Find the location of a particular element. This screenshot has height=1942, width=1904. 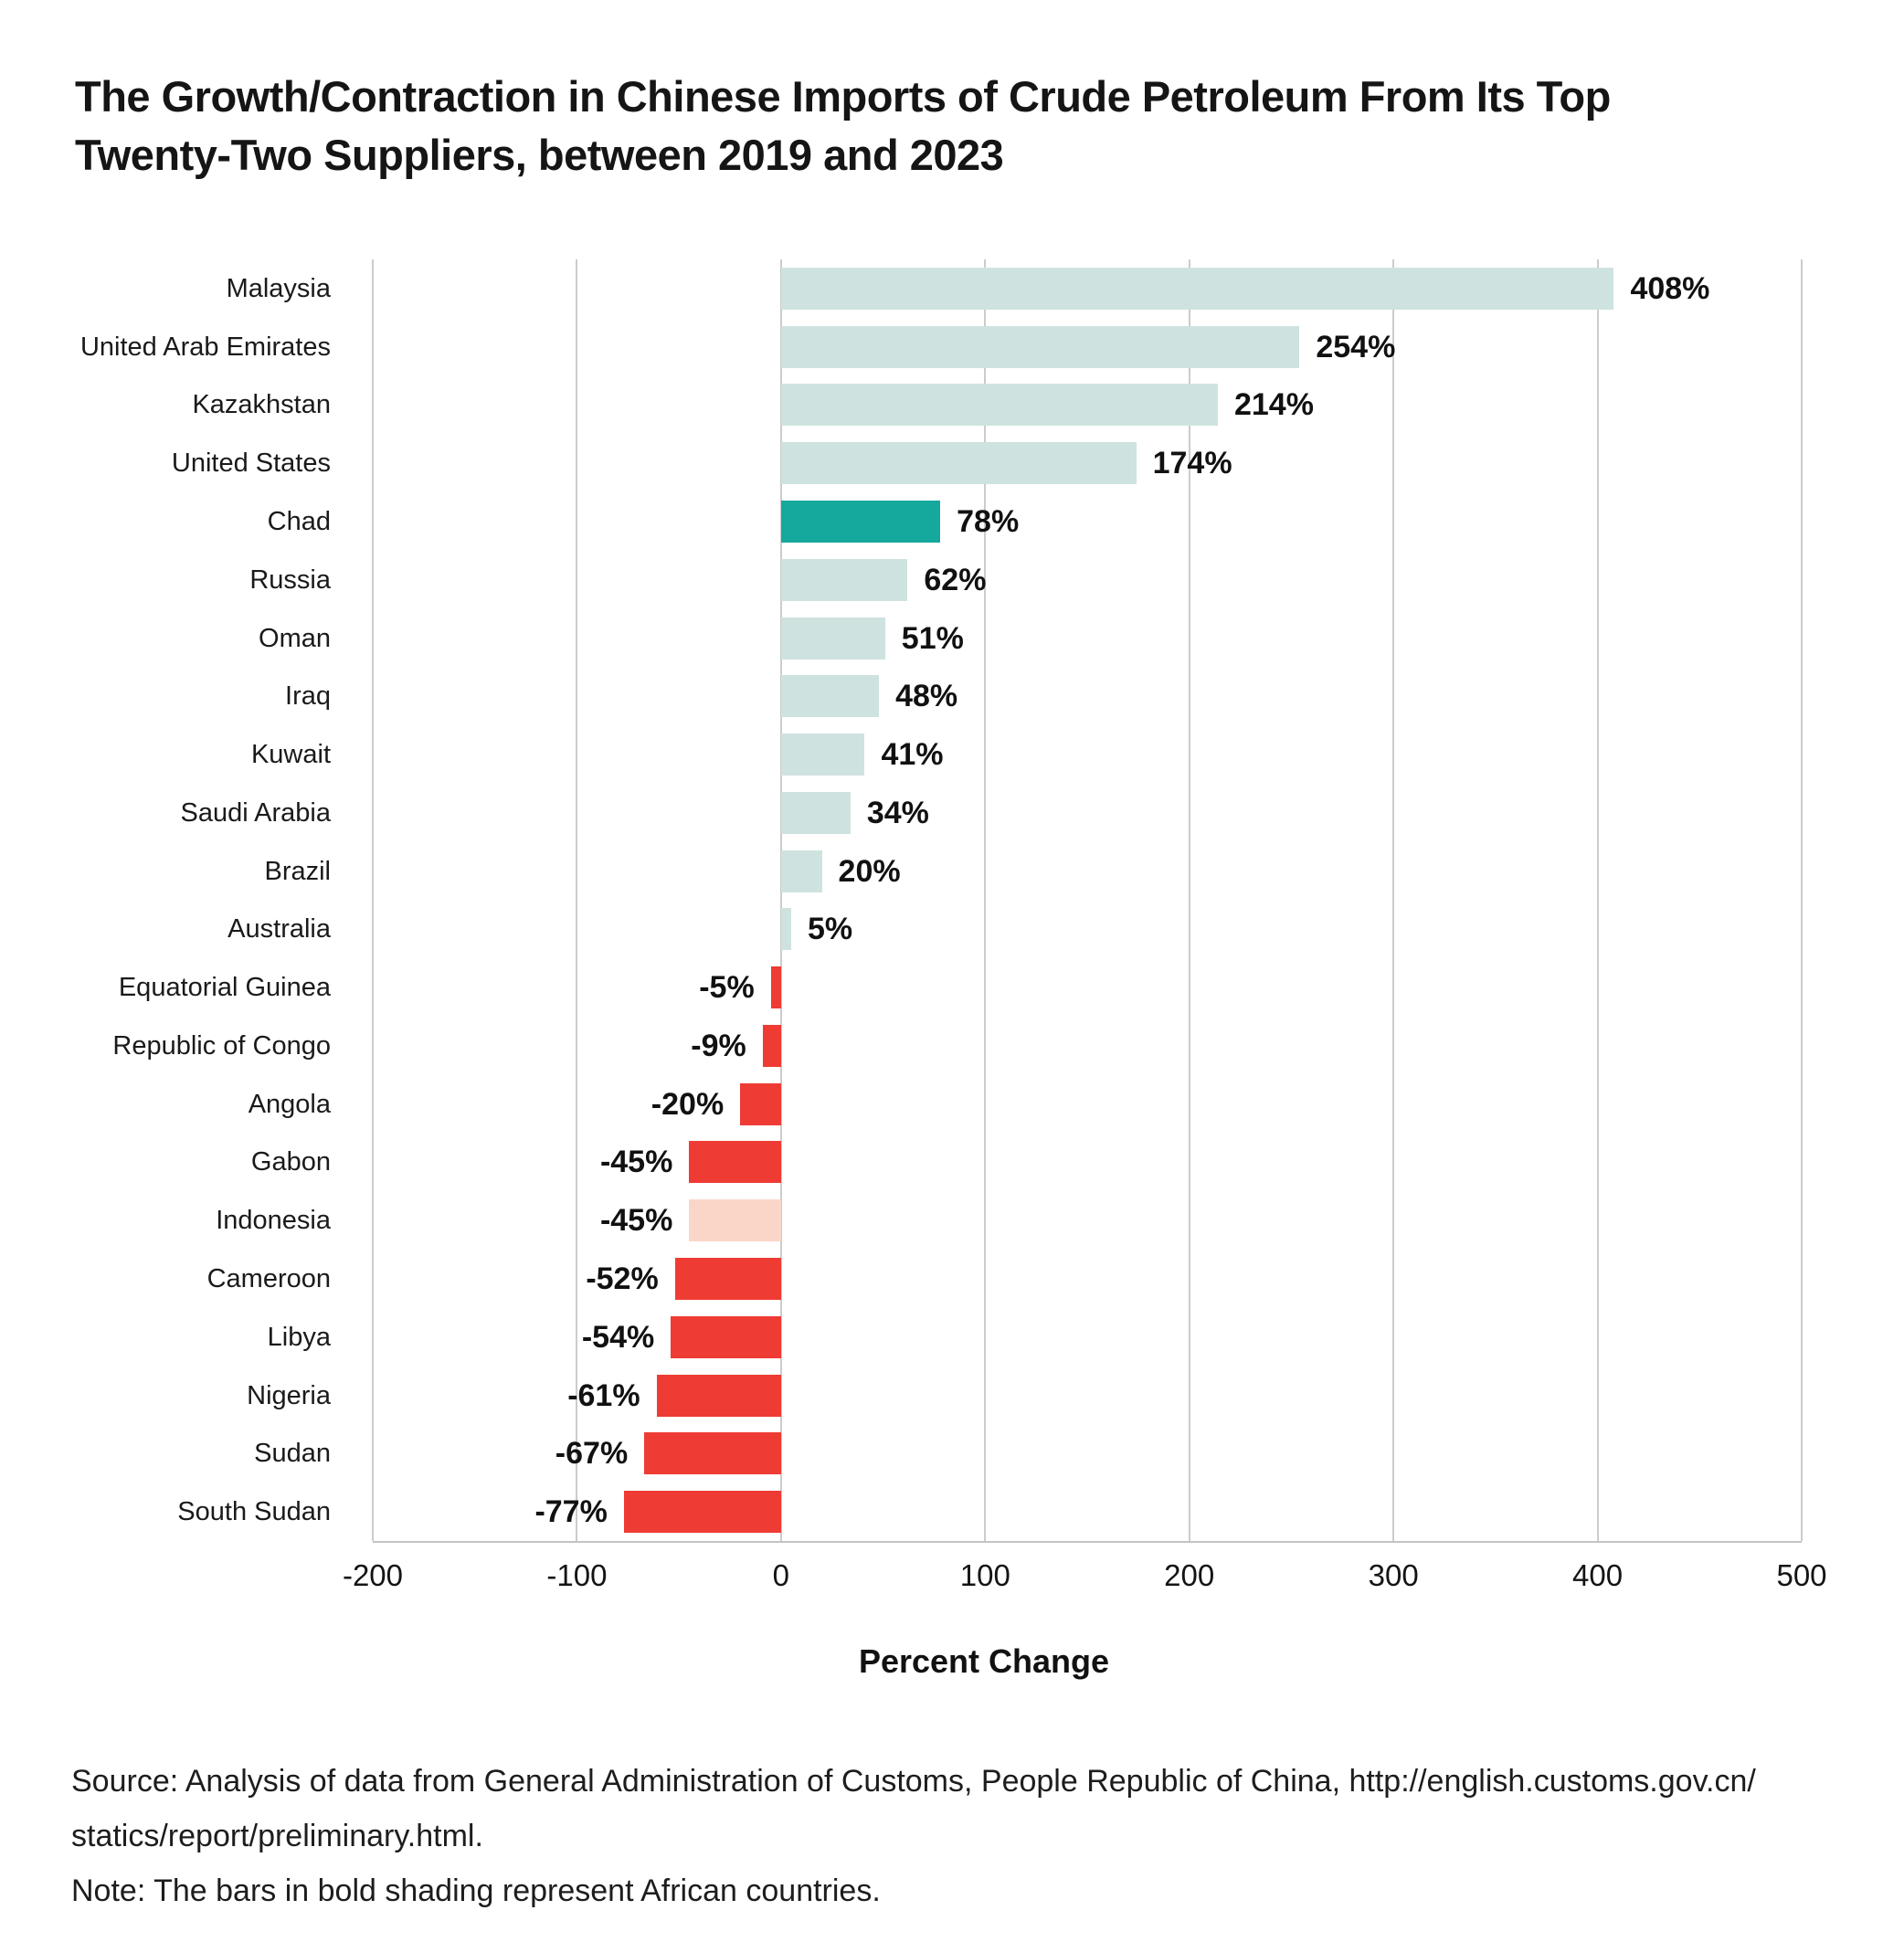

value-label: 78% is located at coordinates (988, 521).